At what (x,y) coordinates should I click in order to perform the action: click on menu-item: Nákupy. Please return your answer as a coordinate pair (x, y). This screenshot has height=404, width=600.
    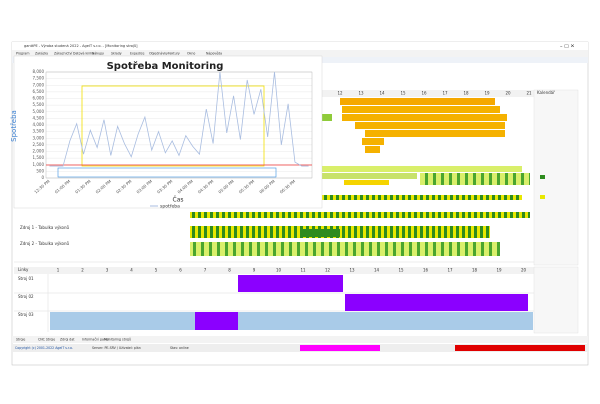
    Looking at the image, I should click on (98, 54).